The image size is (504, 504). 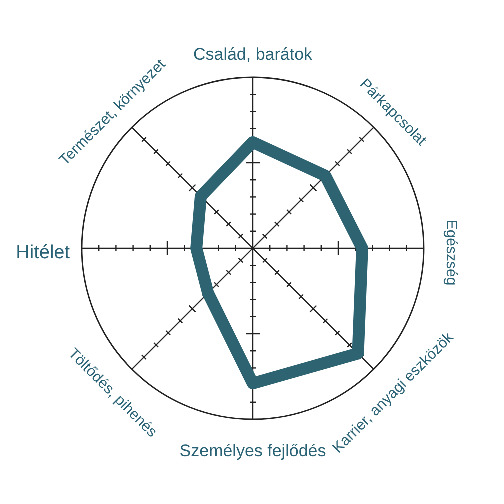 What do you see at coordinates (253, 54) in the screenshot?
I see `spoke-label: Család, barátok` at bounding box center [253, 54].